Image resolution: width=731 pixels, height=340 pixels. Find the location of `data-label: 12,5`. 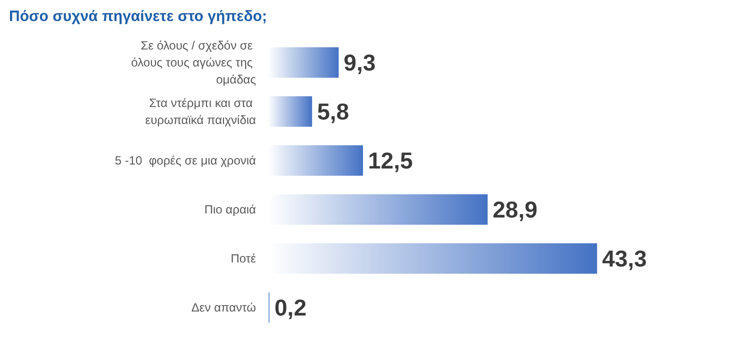

data-label: 12,5 is located at coordinates (390, 161).